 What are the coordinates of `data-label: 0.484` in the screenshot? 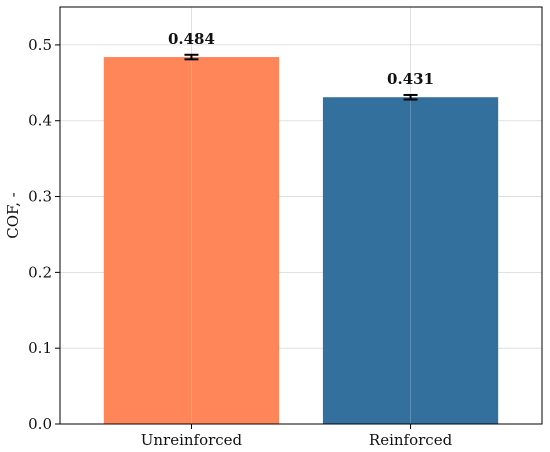 It's located at (191, 39).